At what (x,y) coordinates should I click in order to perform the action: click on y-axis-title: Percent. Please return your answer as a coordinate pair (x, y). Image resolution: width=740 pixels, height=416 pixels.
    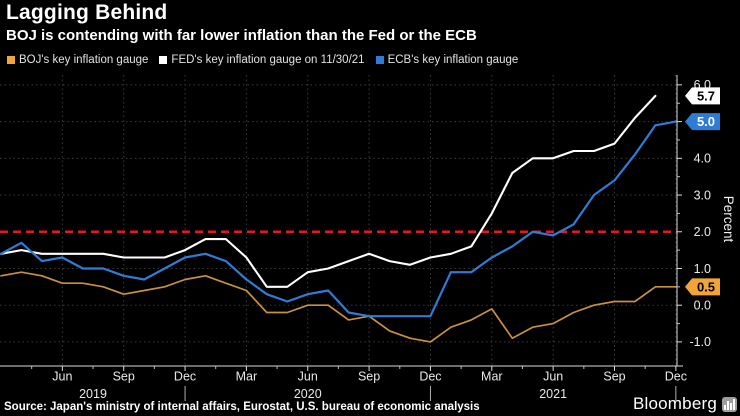
    Looking at the image, I should click on (728, 219).